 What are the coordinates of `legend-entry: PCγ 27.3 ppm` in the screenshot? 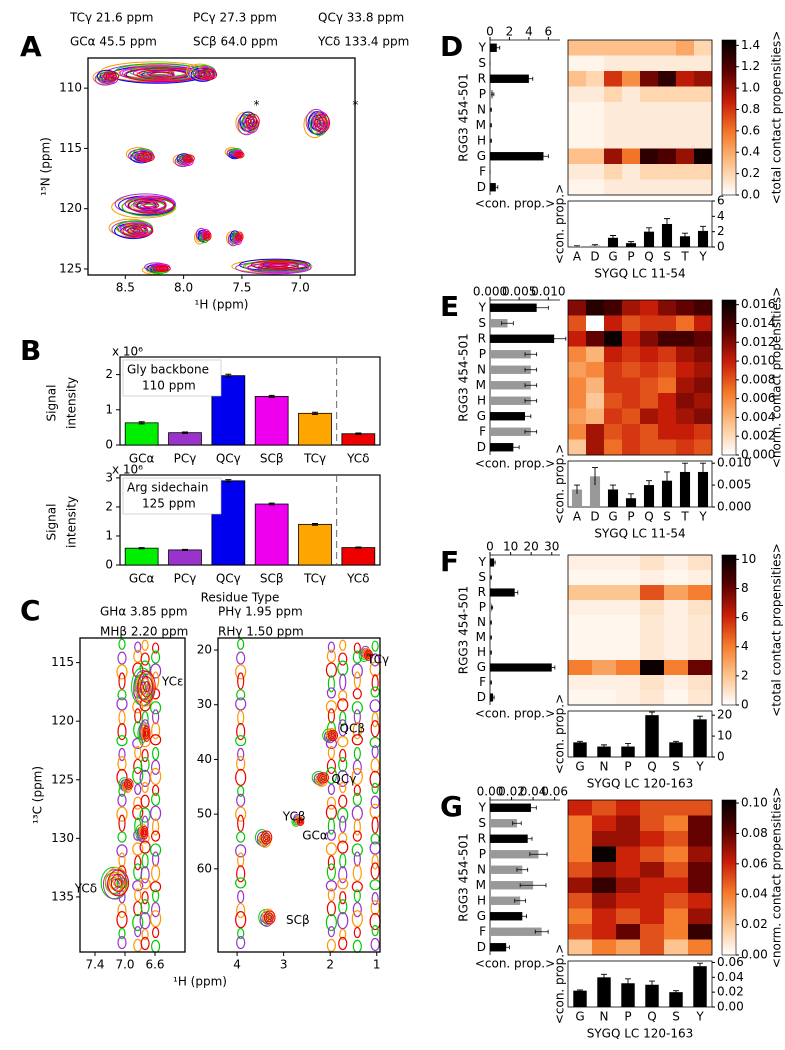 It's located at (235, 18).